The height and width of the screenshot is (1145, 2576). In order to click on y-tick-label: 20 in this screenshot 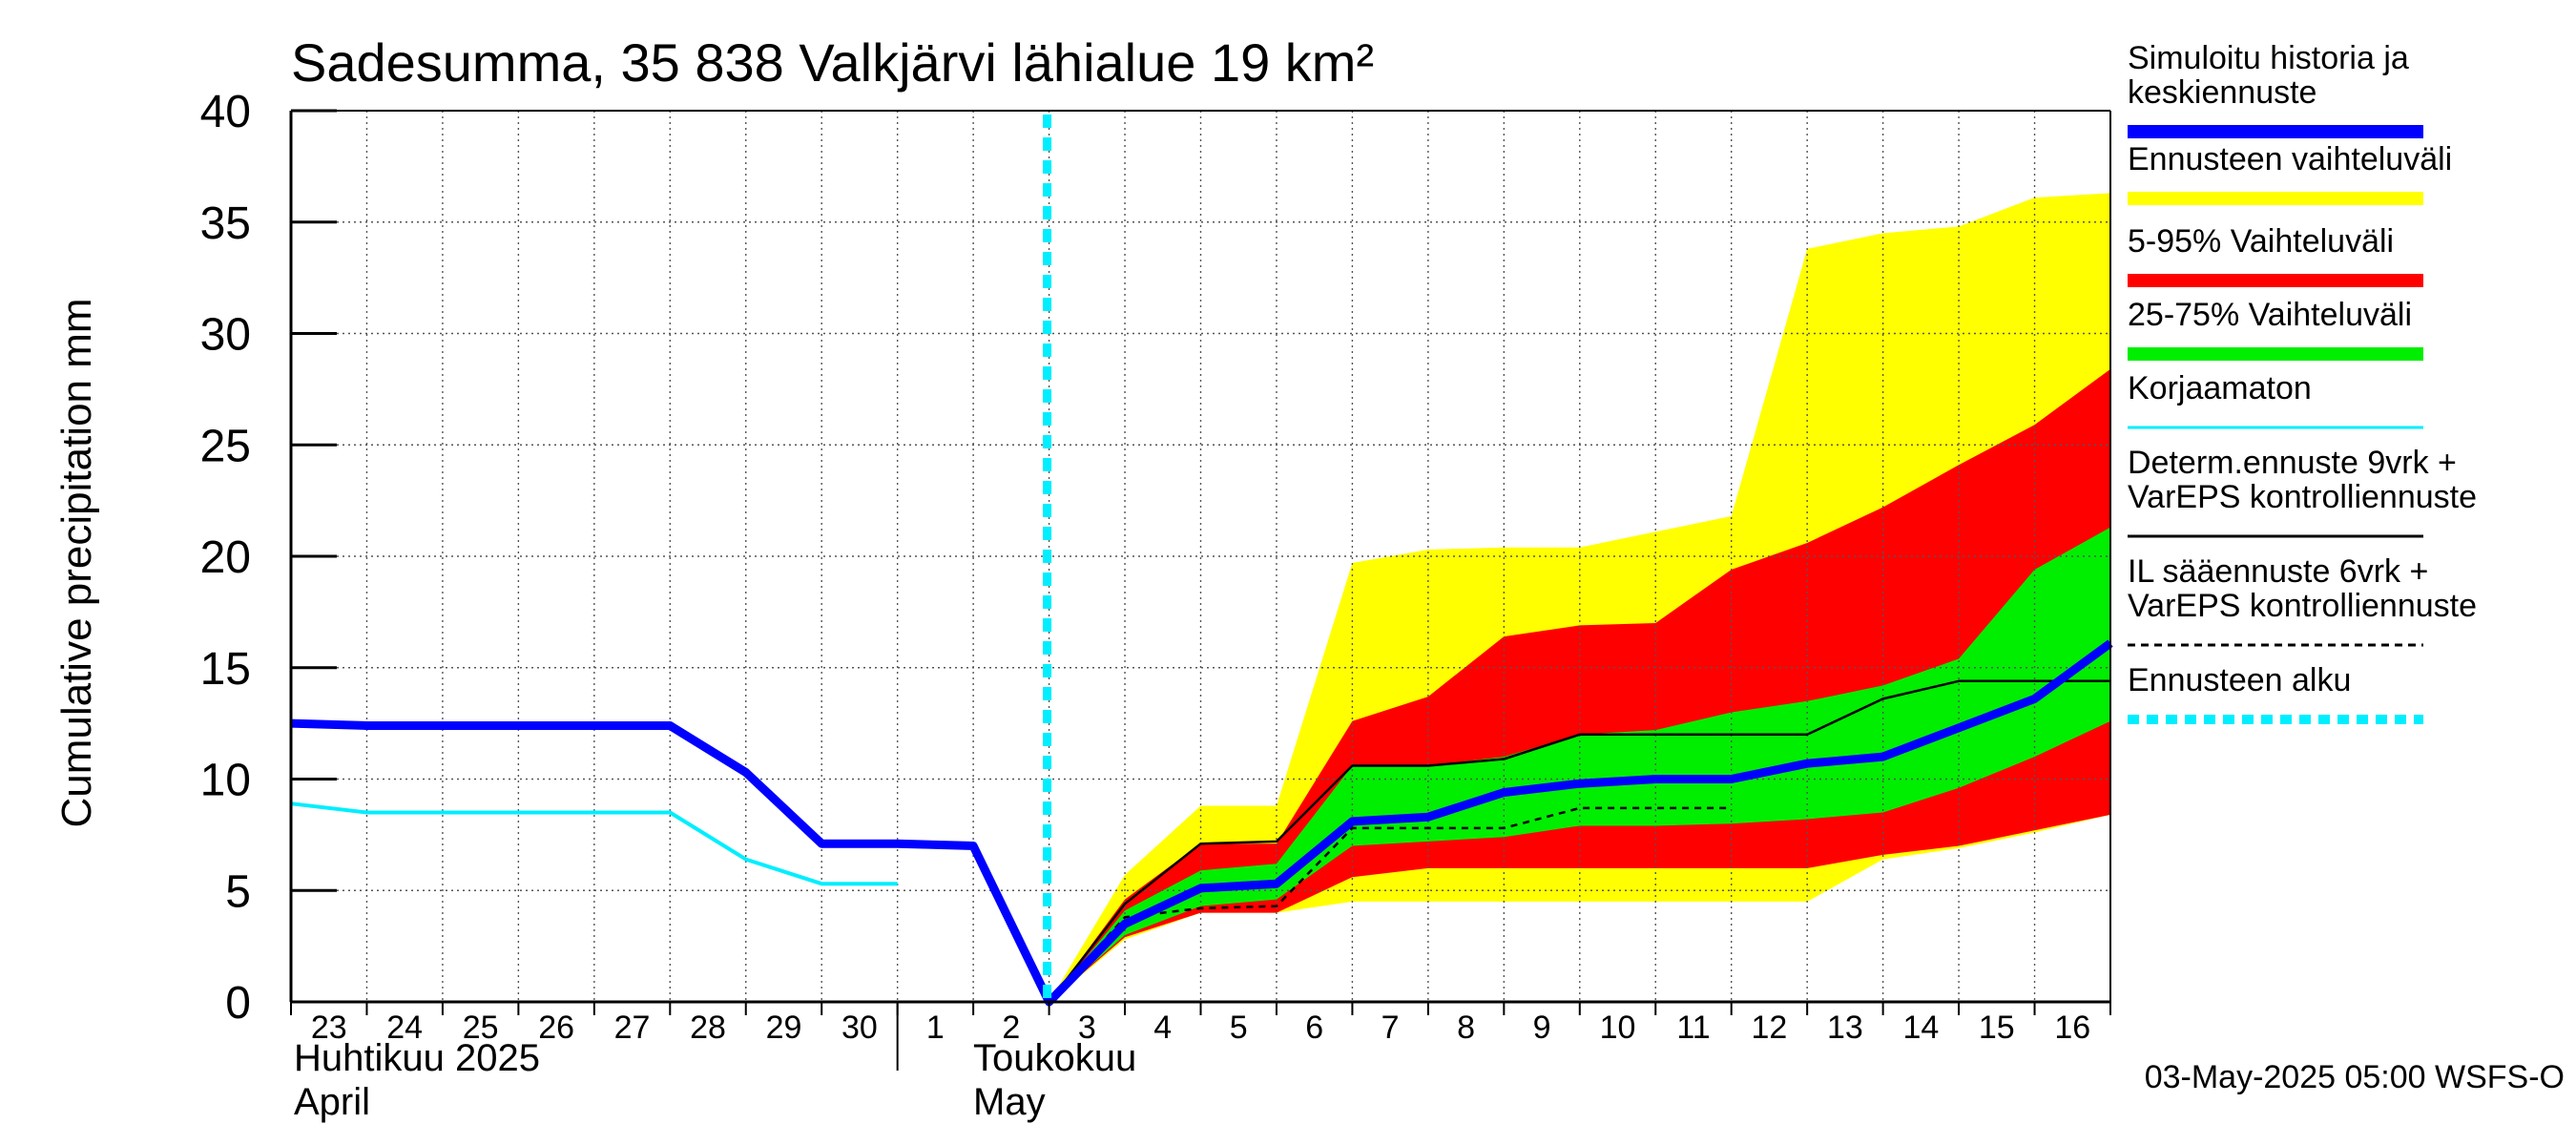, I will do `click(225, 557)`.